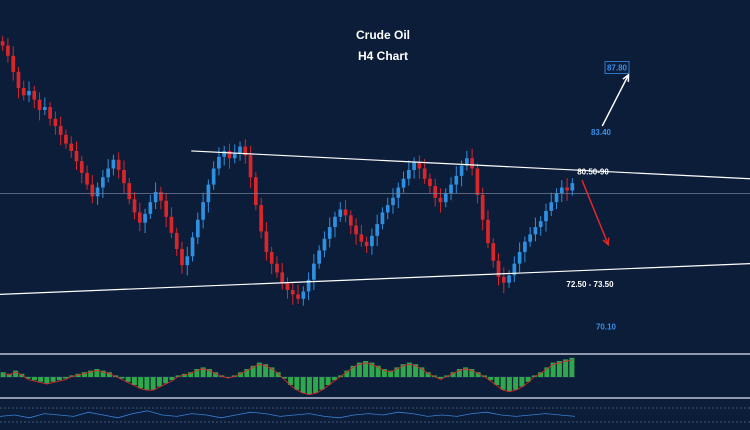  Describe the element at coordinates (470, 165) in the screenshot. I see `trendline-resistance` at that location.